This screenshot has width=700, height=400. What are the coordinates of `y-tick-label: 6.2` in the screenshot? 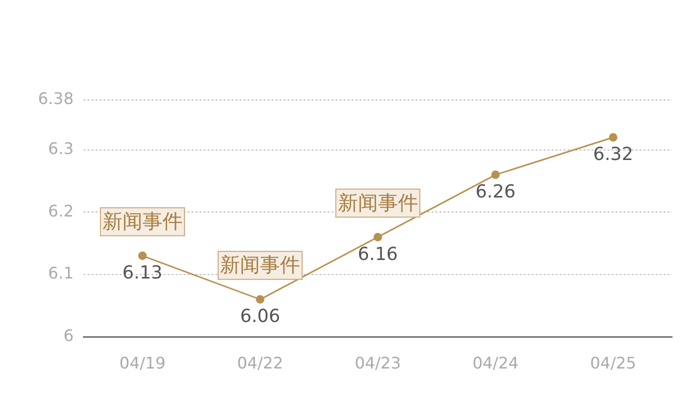 It's located at (61, 210).